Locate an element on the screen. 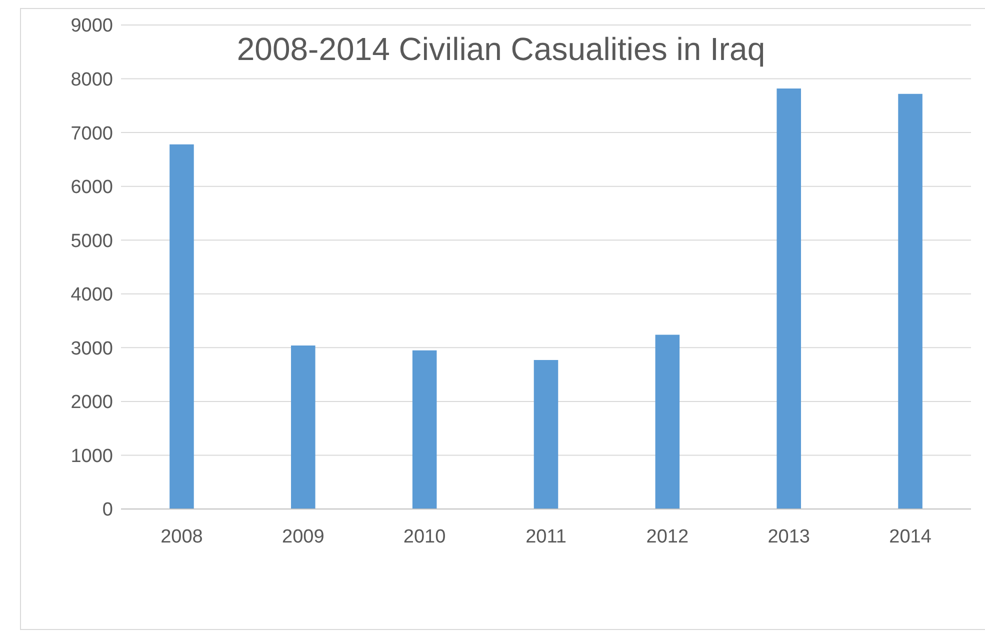  x-tick-label: 2008 is located at coordinates (181, 537).